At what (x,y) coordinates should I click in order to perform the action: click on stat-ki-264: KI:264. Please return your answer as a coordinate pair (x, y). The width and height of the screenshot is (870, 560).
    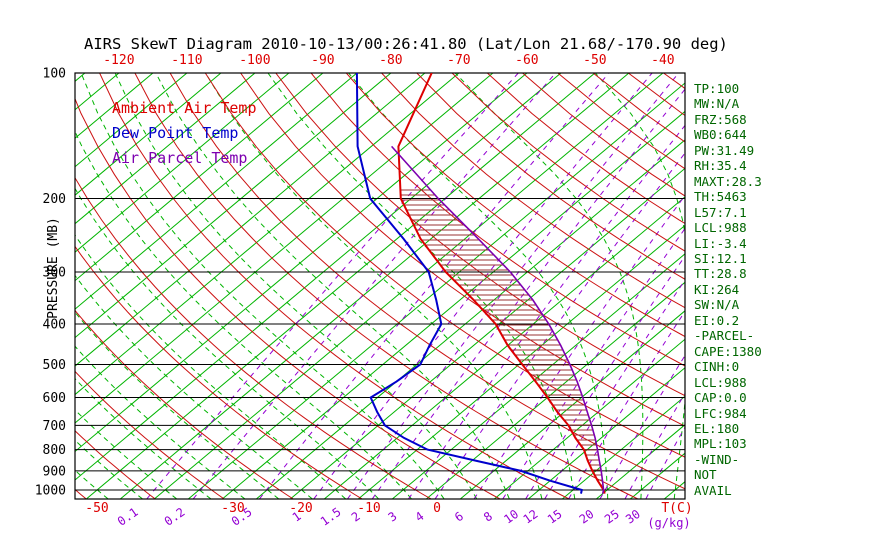
    Looking at the image, I should click on (717, 289).